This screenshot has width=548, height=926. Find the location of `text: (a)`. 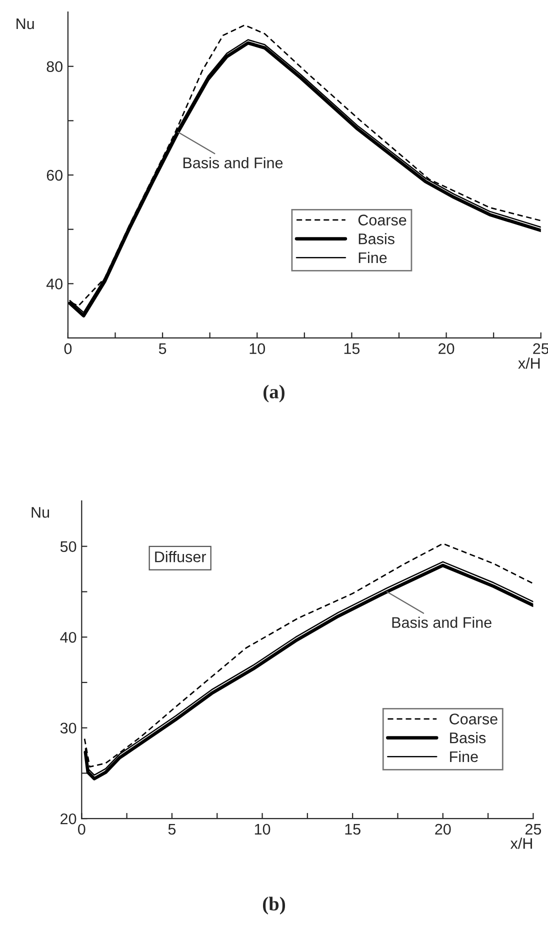

text: (a) is located at coordinates (274, 393).